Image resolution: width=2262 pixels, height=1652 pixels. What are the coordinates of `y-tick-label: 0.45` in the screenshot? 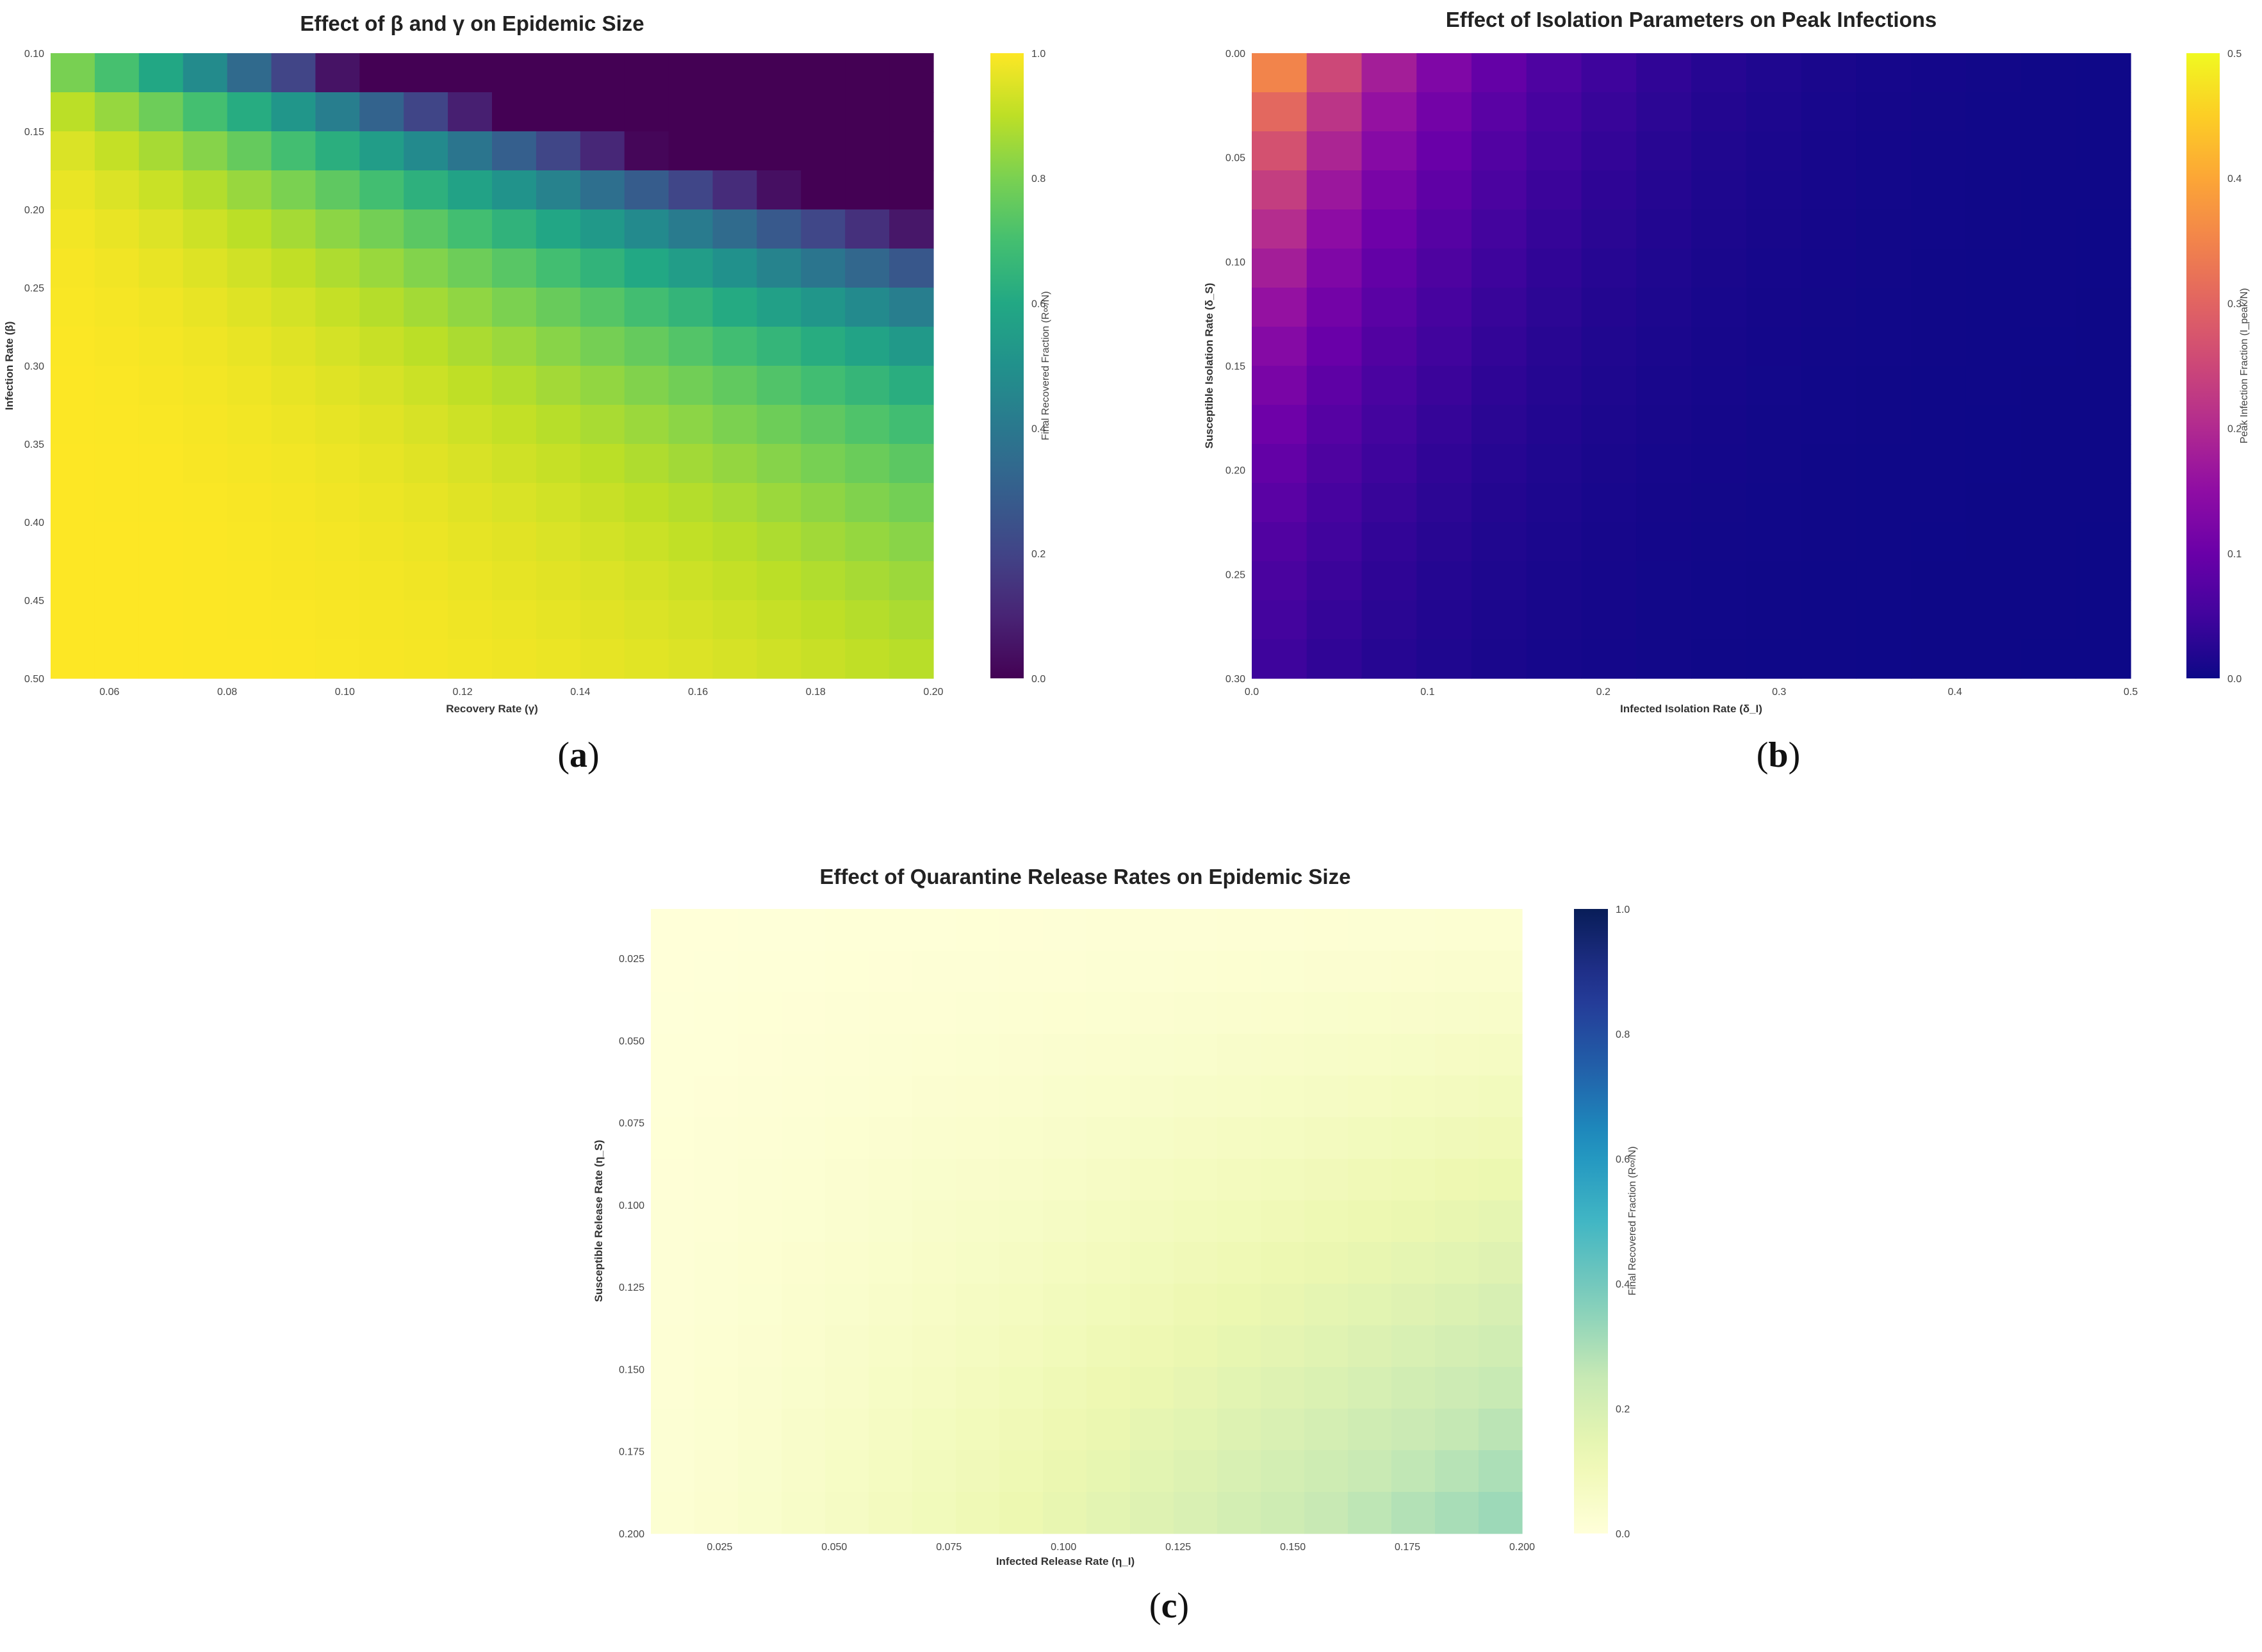 It's located at (34, 601).